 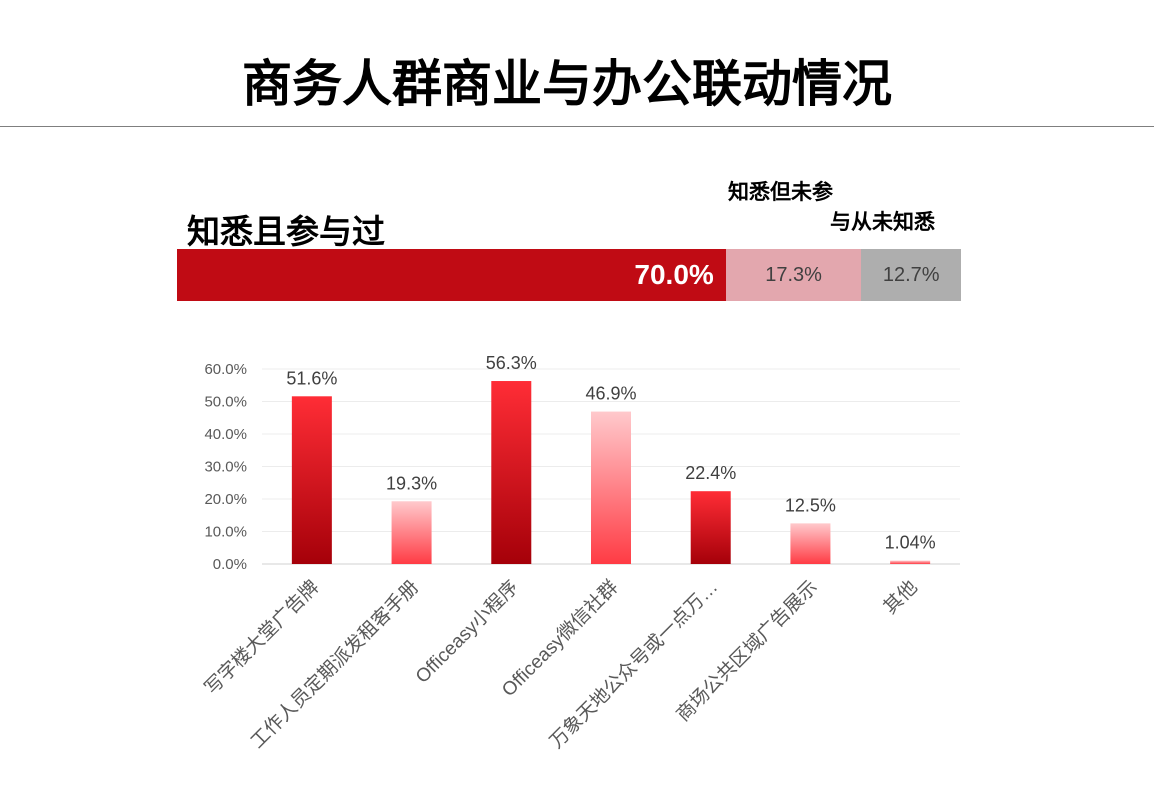 What do you see at coordinates (511, 363) in the screenshot?
I see `bar-value-label: 56.3%` at bounding box center [511, 363].